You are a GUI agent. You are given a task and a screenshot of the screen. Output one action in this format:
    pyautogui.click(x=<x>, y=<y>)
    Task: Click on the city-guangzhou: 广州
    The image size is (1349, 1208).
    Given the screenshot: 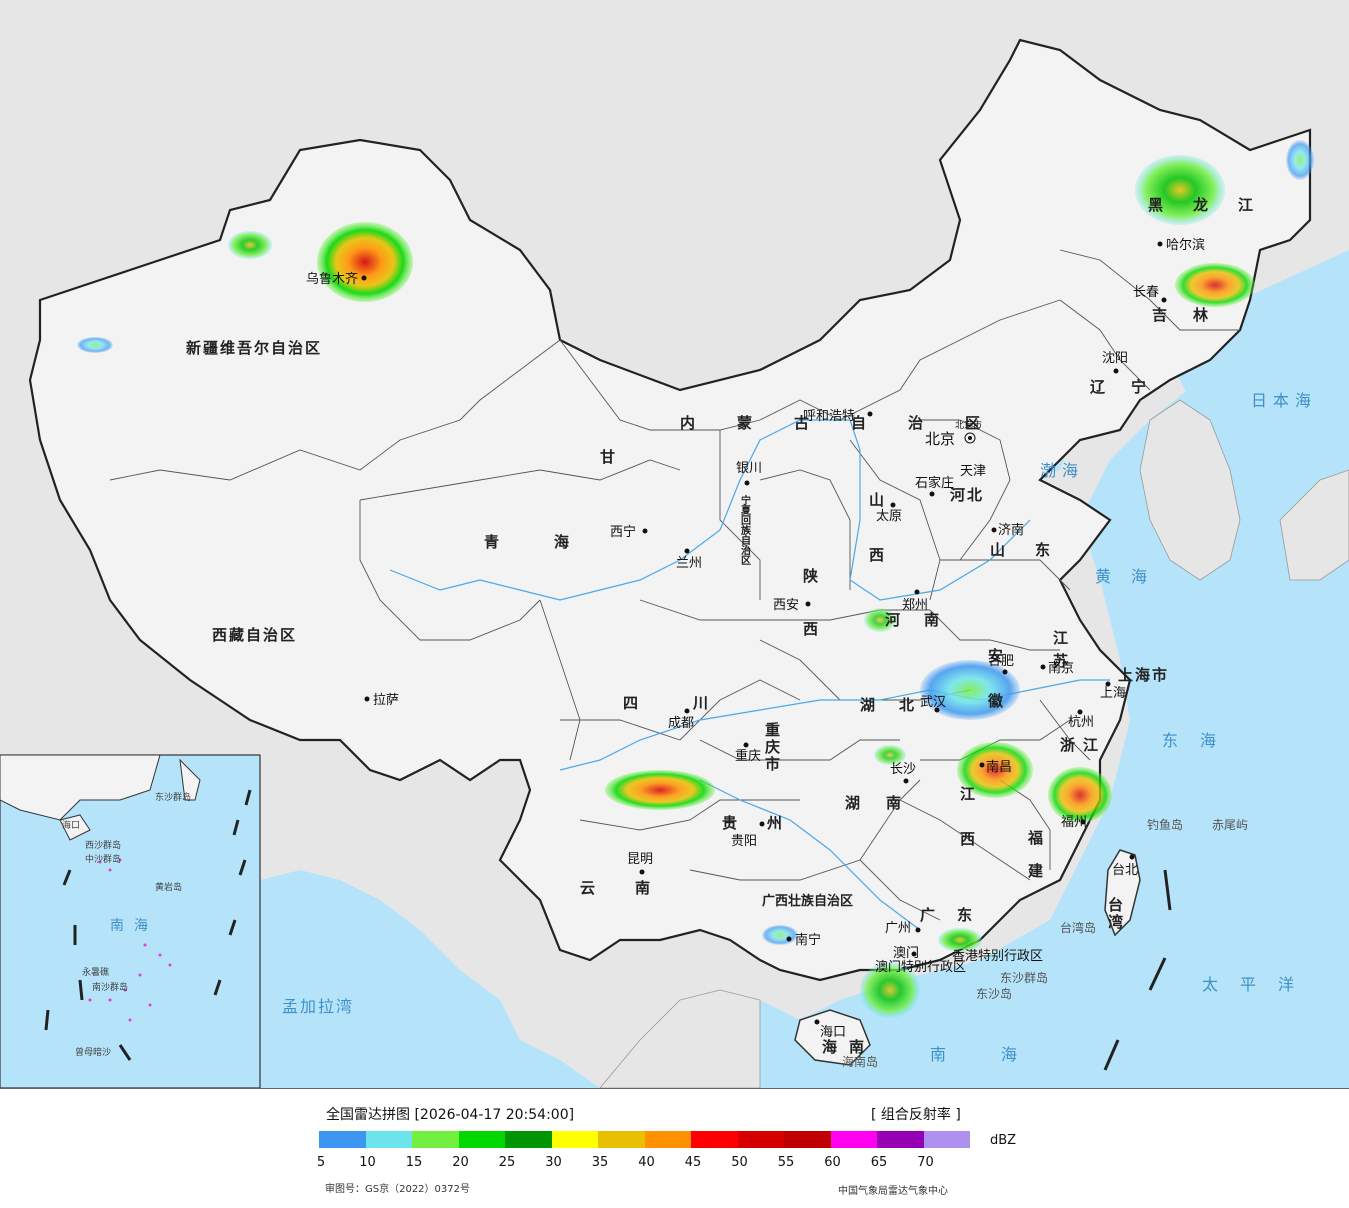 What is the action you would take?
    pyautogui.click(x=903, y=928)
    